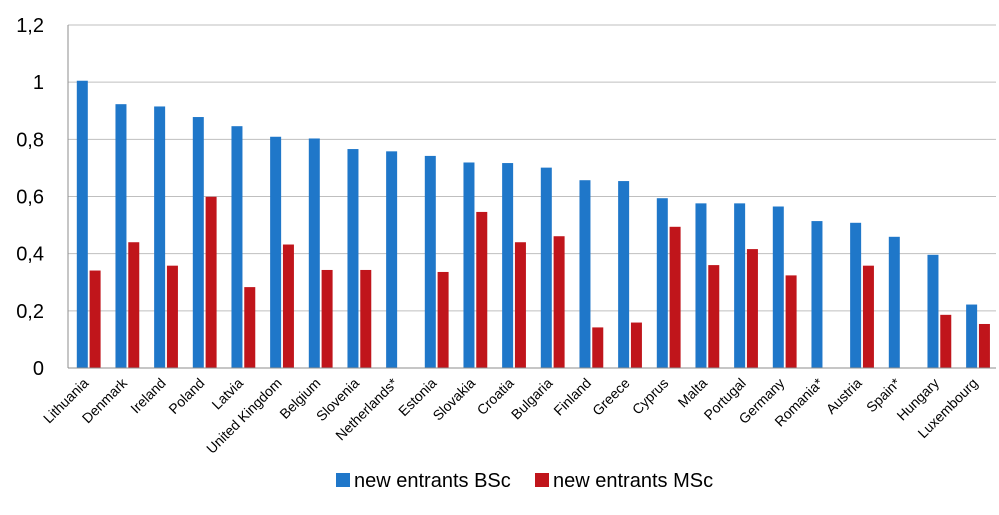 This screenshot has width=999, height=515. What do you see at coordinates (572, 397) in the screenshot?
I see `x-tick-label: Finland` at bounding box center [572, 397].